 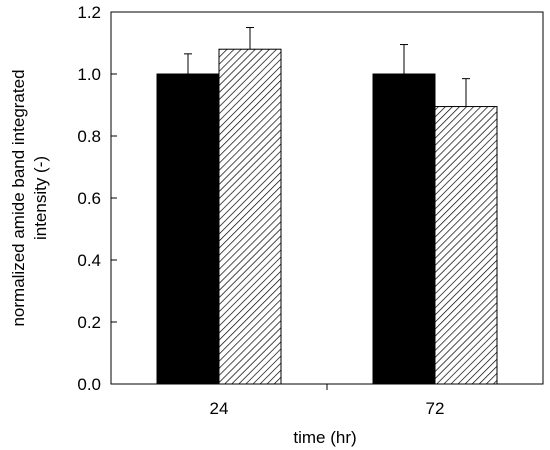 I want to click on x-tick-label: 72, so click(x=435, y=408).